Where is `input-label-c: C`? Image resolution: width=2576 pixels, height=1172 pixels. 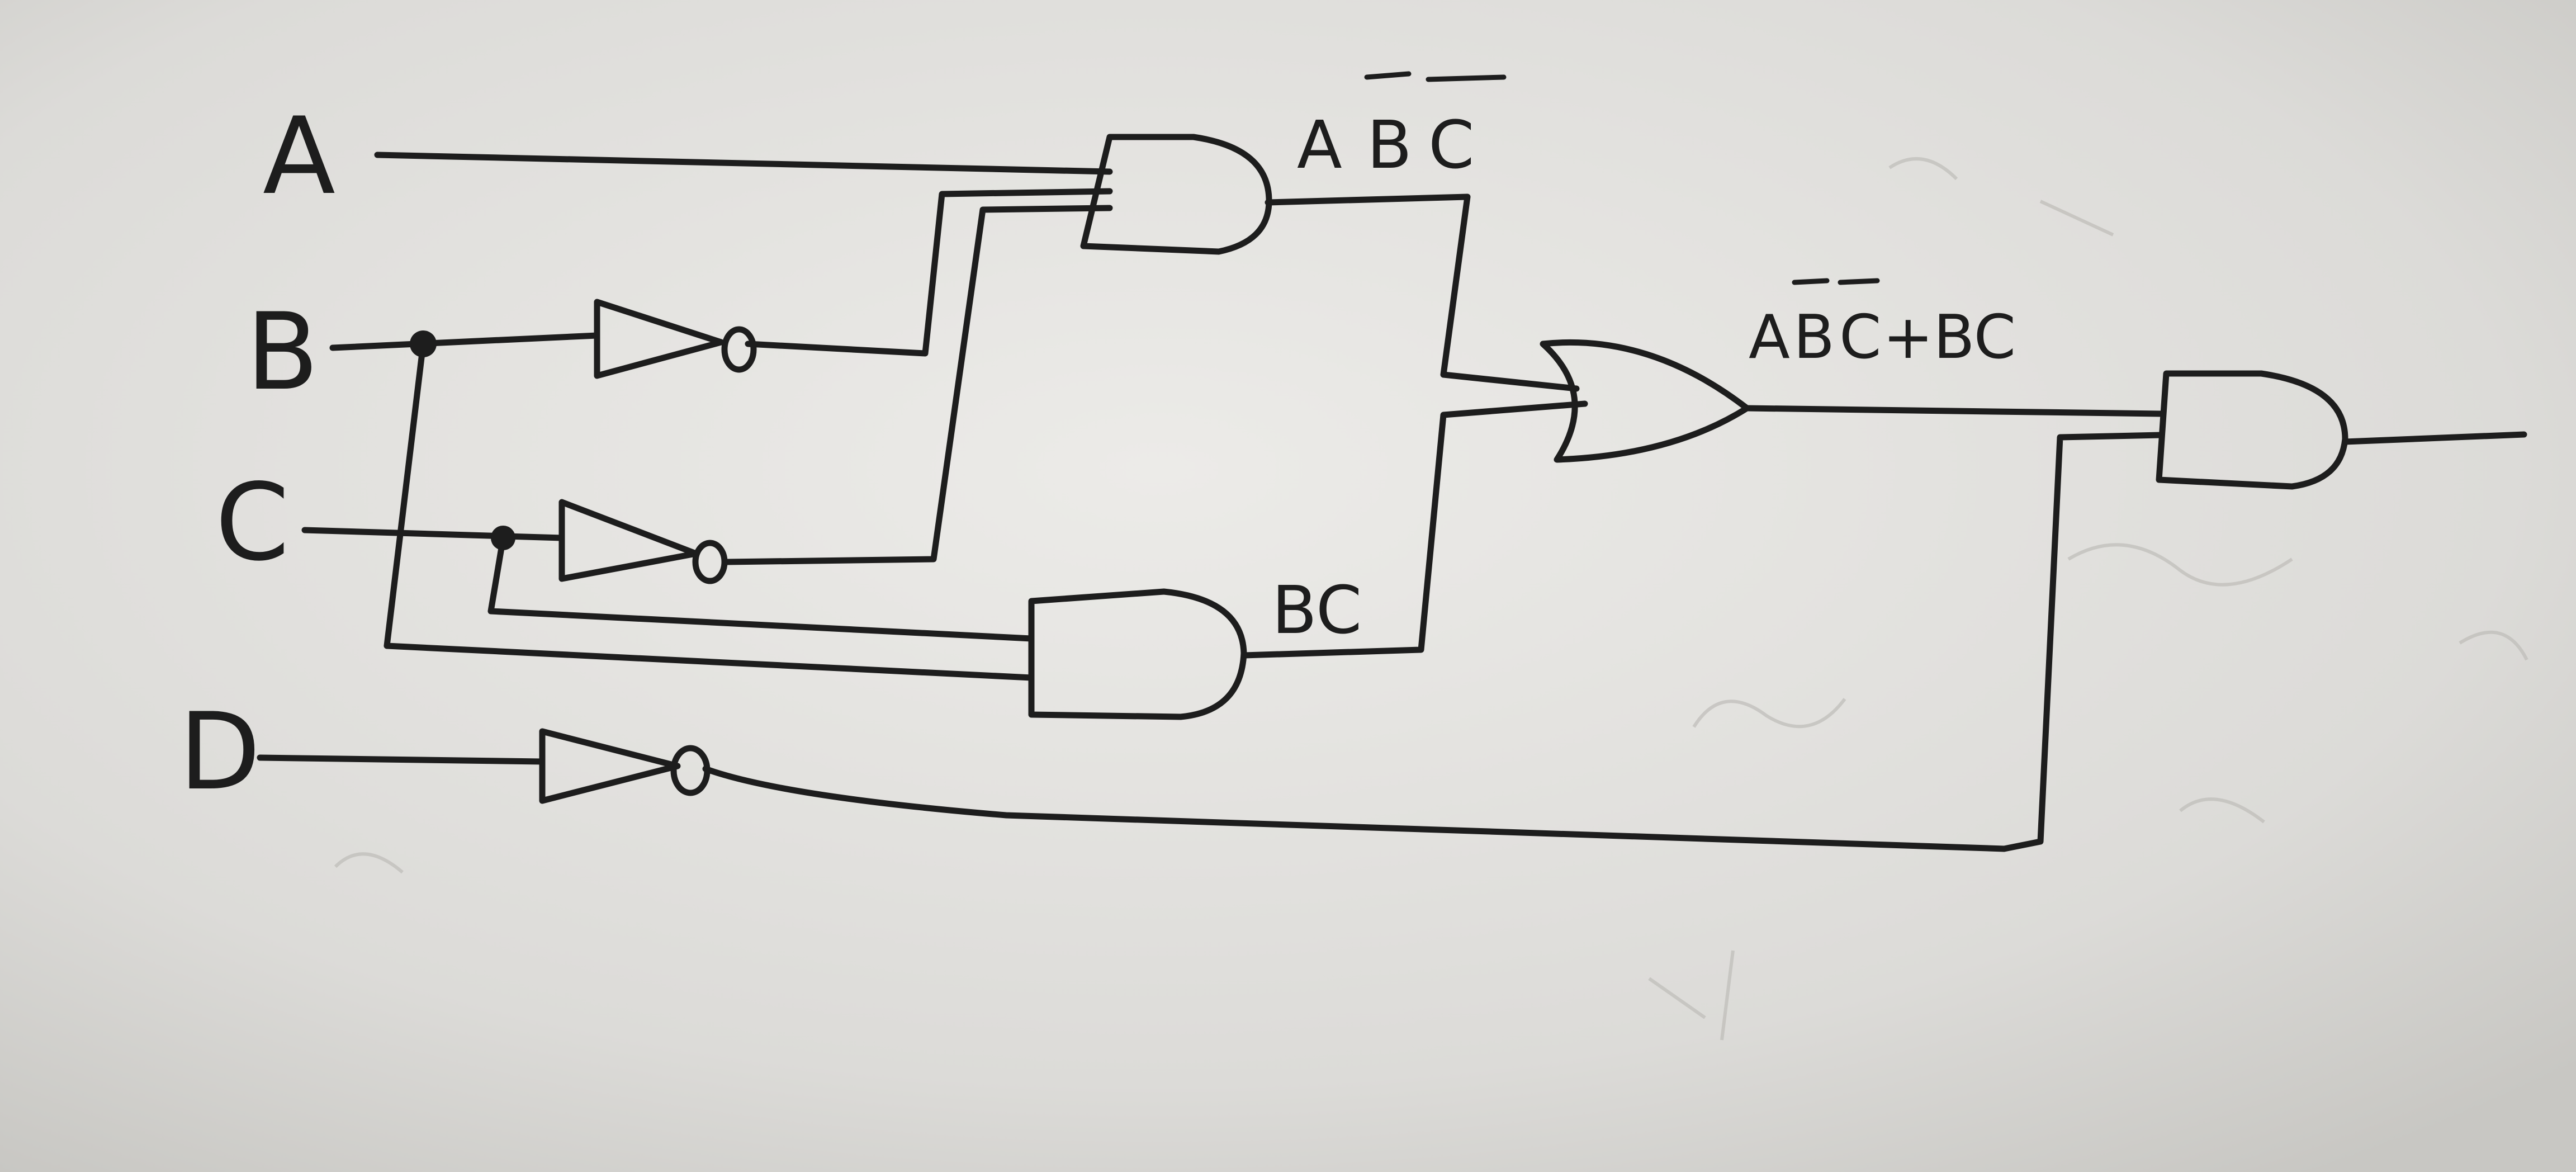 input-label-c: C is located at coordinates (253, 522).